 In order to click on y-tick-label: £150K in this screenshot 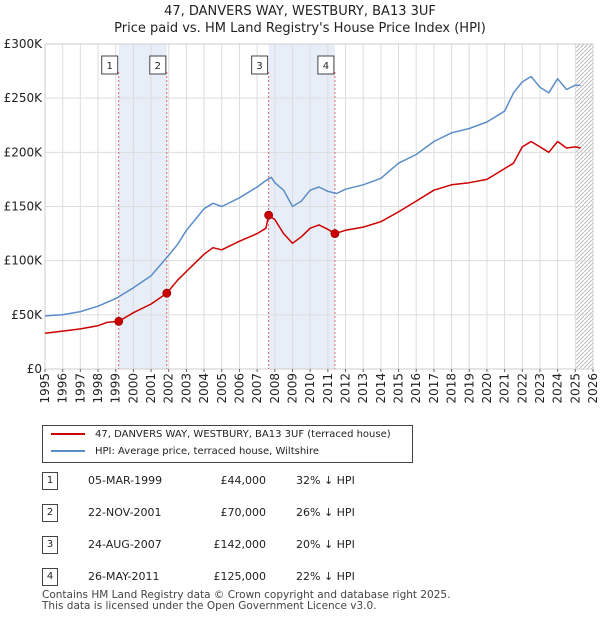, I will do `click(24, 207)`.